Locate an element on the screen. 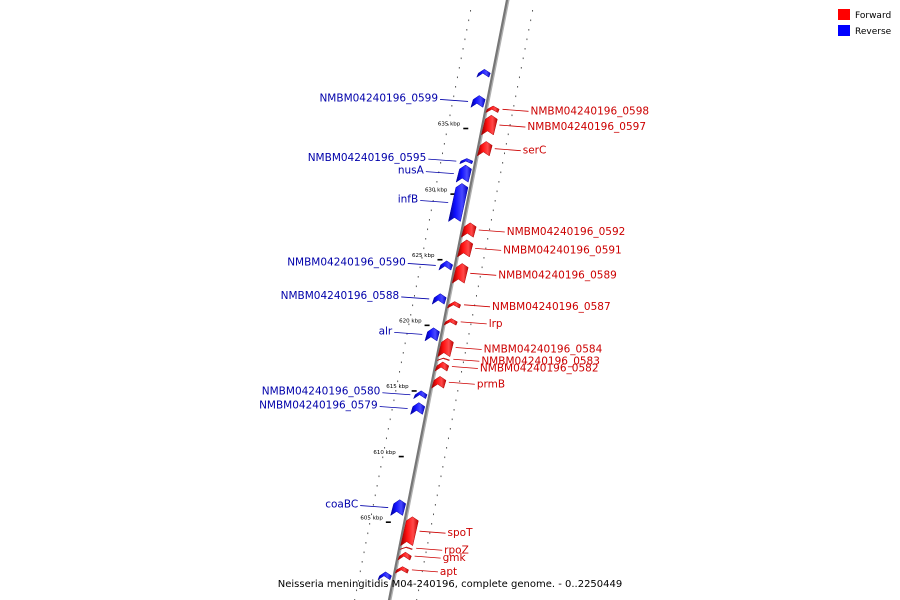 The image size is (900, 600). legend: Forward Reverse is located at coordinates (865, 23).